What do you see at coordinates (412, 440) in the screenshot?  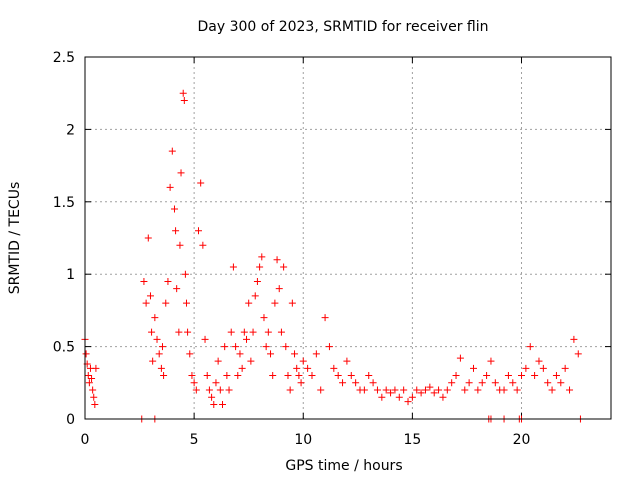 I see `x-tick-label: 15` at bounding box center [412, 440].